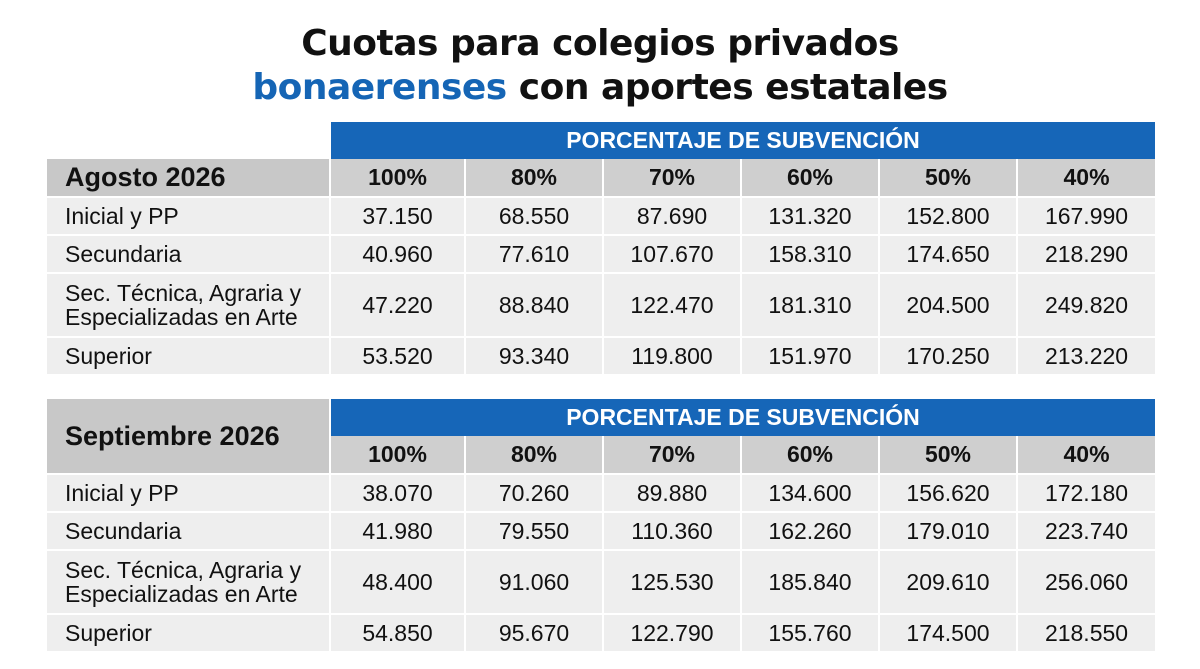 This screenshot has height=669, width=1200. Describe the element at coordinates (533, 493) in the screenshot. I see `fee-cell: 70.260` at that location.